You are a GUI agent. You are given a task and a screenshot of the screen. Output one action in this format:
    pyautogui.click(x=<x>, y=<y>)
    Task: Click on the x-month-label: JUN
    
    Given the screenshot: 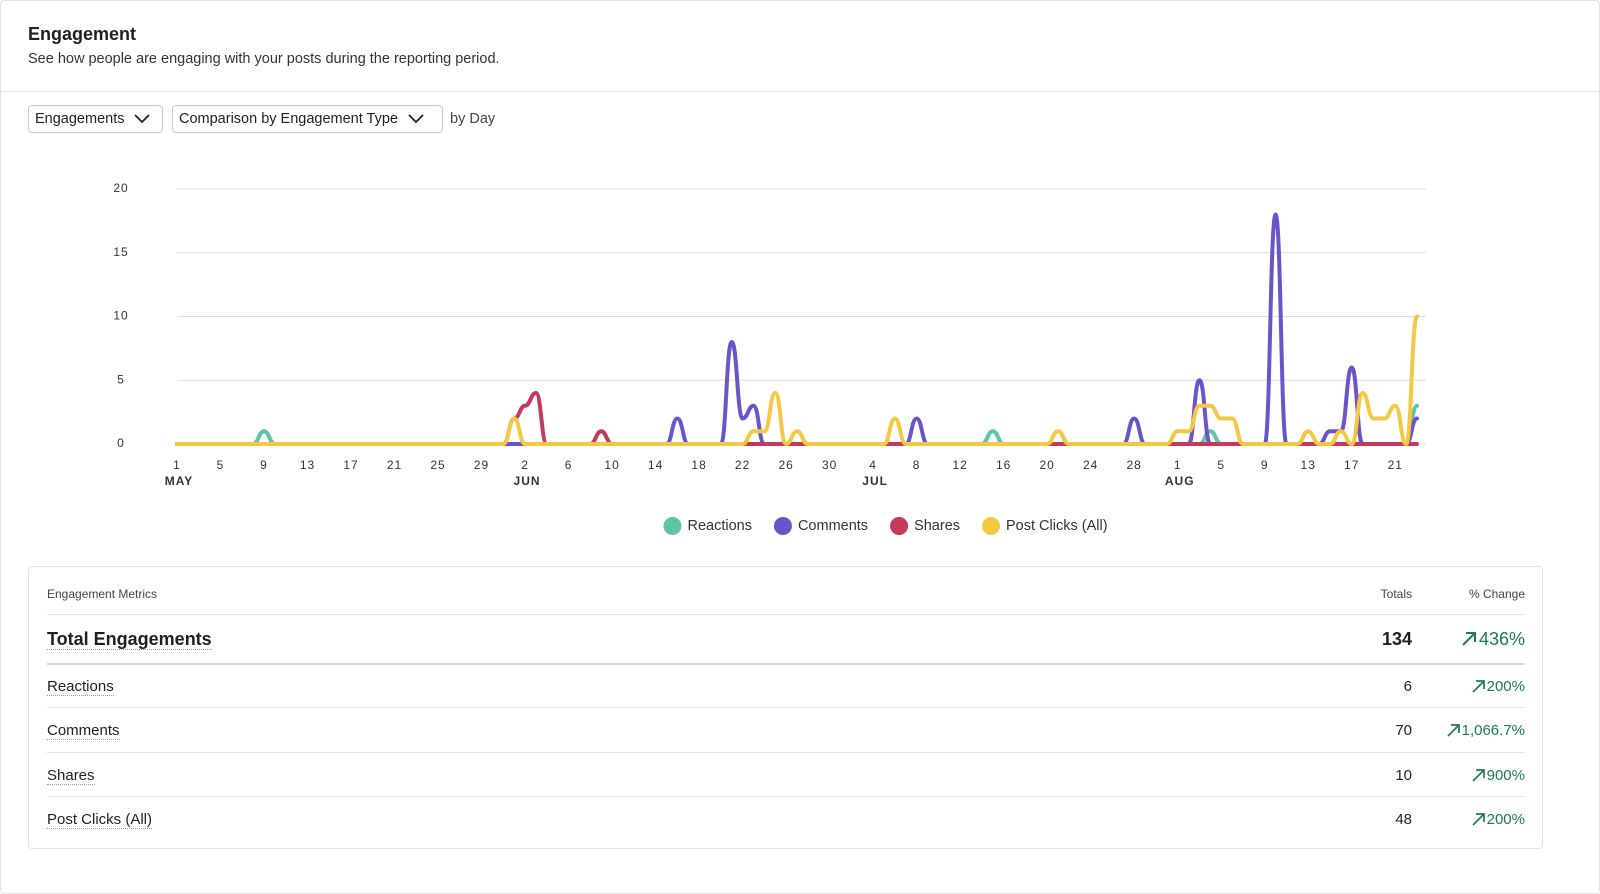 What is the action you would take?
    pyautogui.click(x=527, y=481)
    